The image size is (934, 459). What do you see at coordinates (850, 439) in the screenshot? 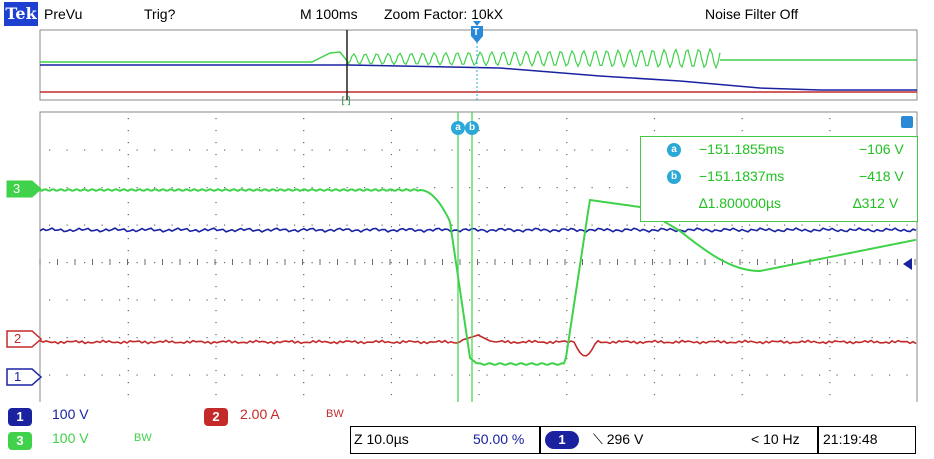
I see `clock-time: 21:19:48` at bounding box center [850, 439].